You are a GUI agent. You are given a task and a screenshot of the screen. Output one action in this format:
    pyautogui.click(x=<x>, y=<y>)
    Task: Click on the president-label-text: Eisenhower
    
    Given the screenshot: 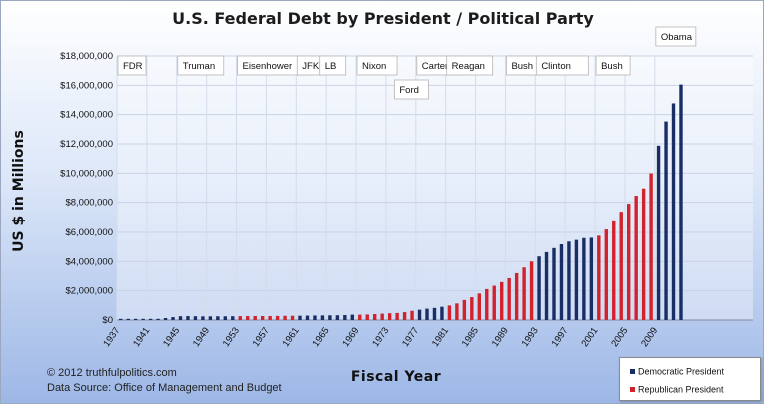 What is the action you would take?
    pyautogui.click(x=268, y=66)
    